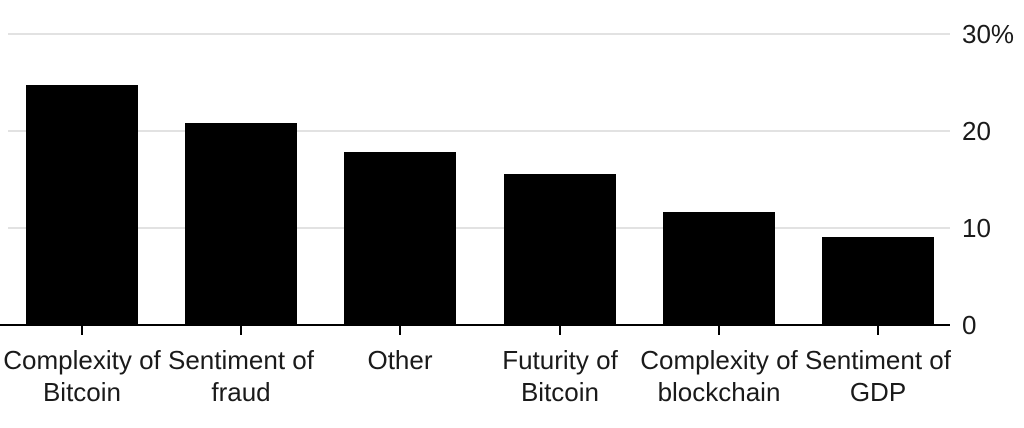 The height and width of the screenshot is (428, 1024). I want to click on bar-complexity-of-bitcoin, so click(82, 205).